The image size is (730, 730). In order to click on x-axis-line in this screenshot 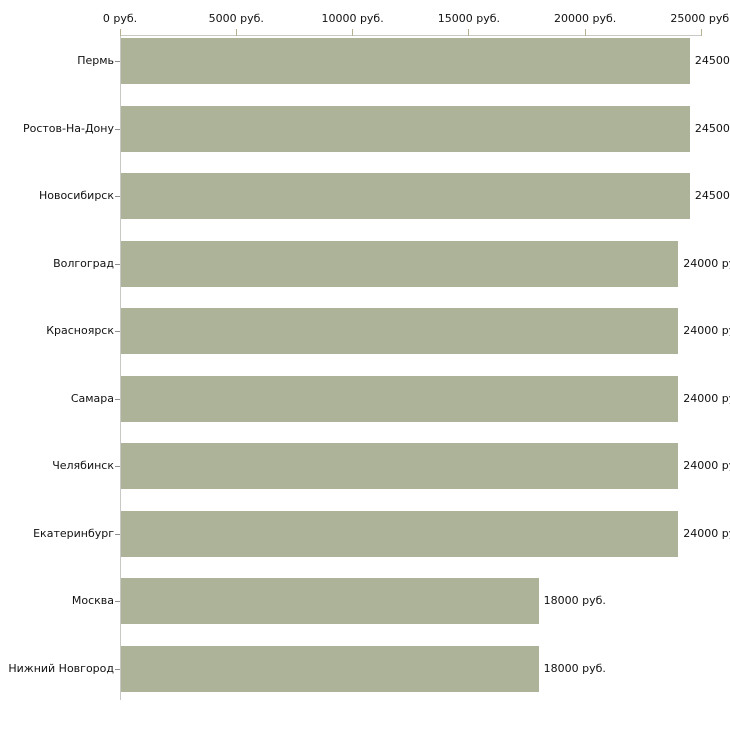, I will do `click(411, 35)`.